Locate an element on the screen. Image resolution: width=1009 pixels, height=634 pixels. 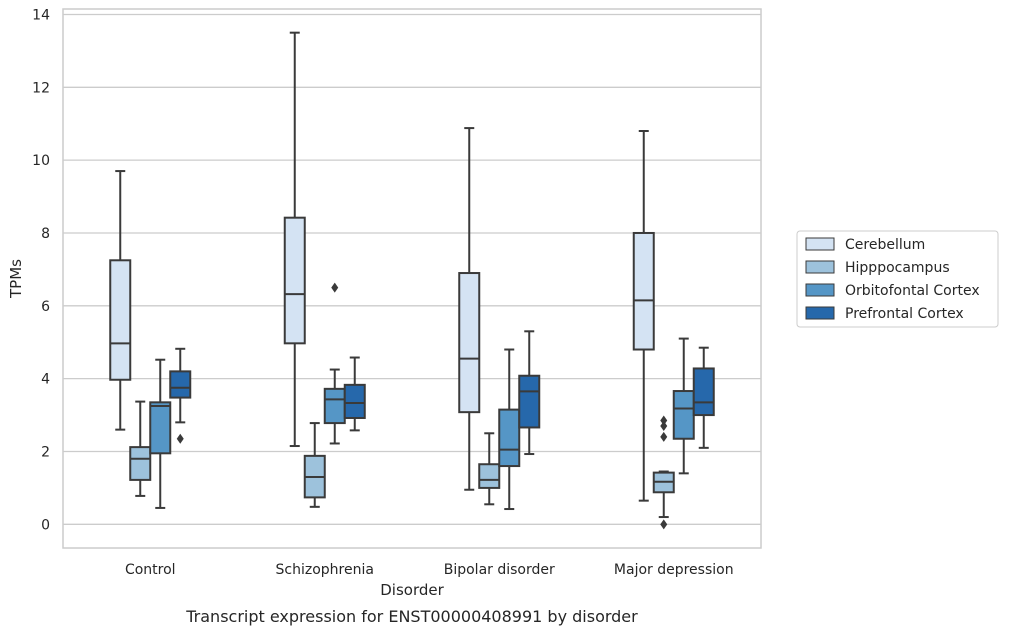
y-tick-label-6: 6 is located at coordinates (45, 307).